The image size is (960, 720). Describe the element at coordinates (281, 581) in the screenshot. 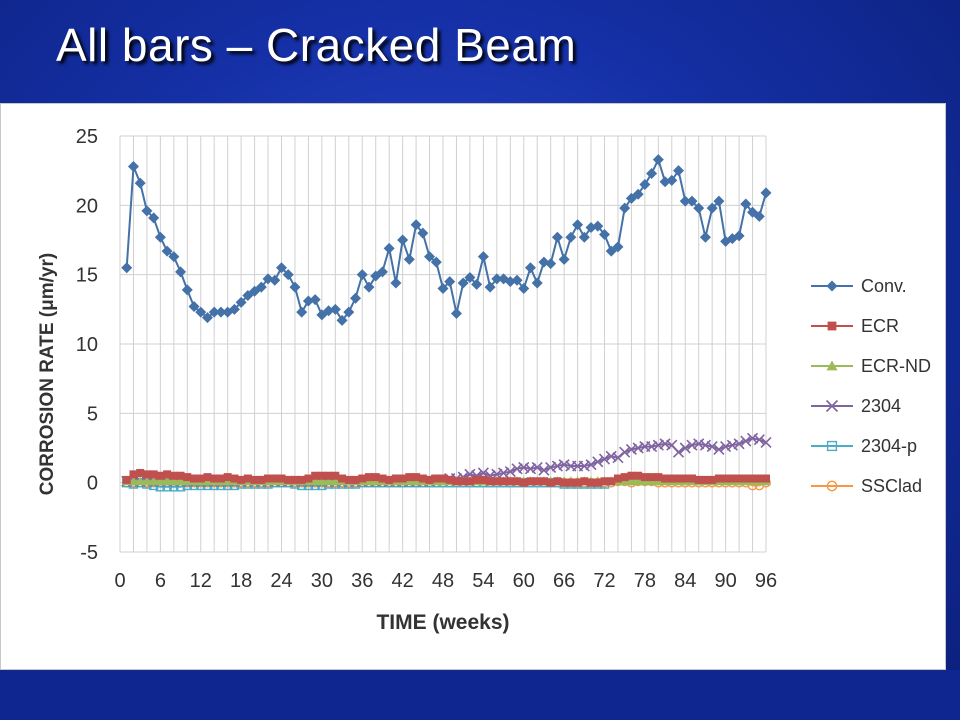

I see `x-tick-label: 24` at that location.